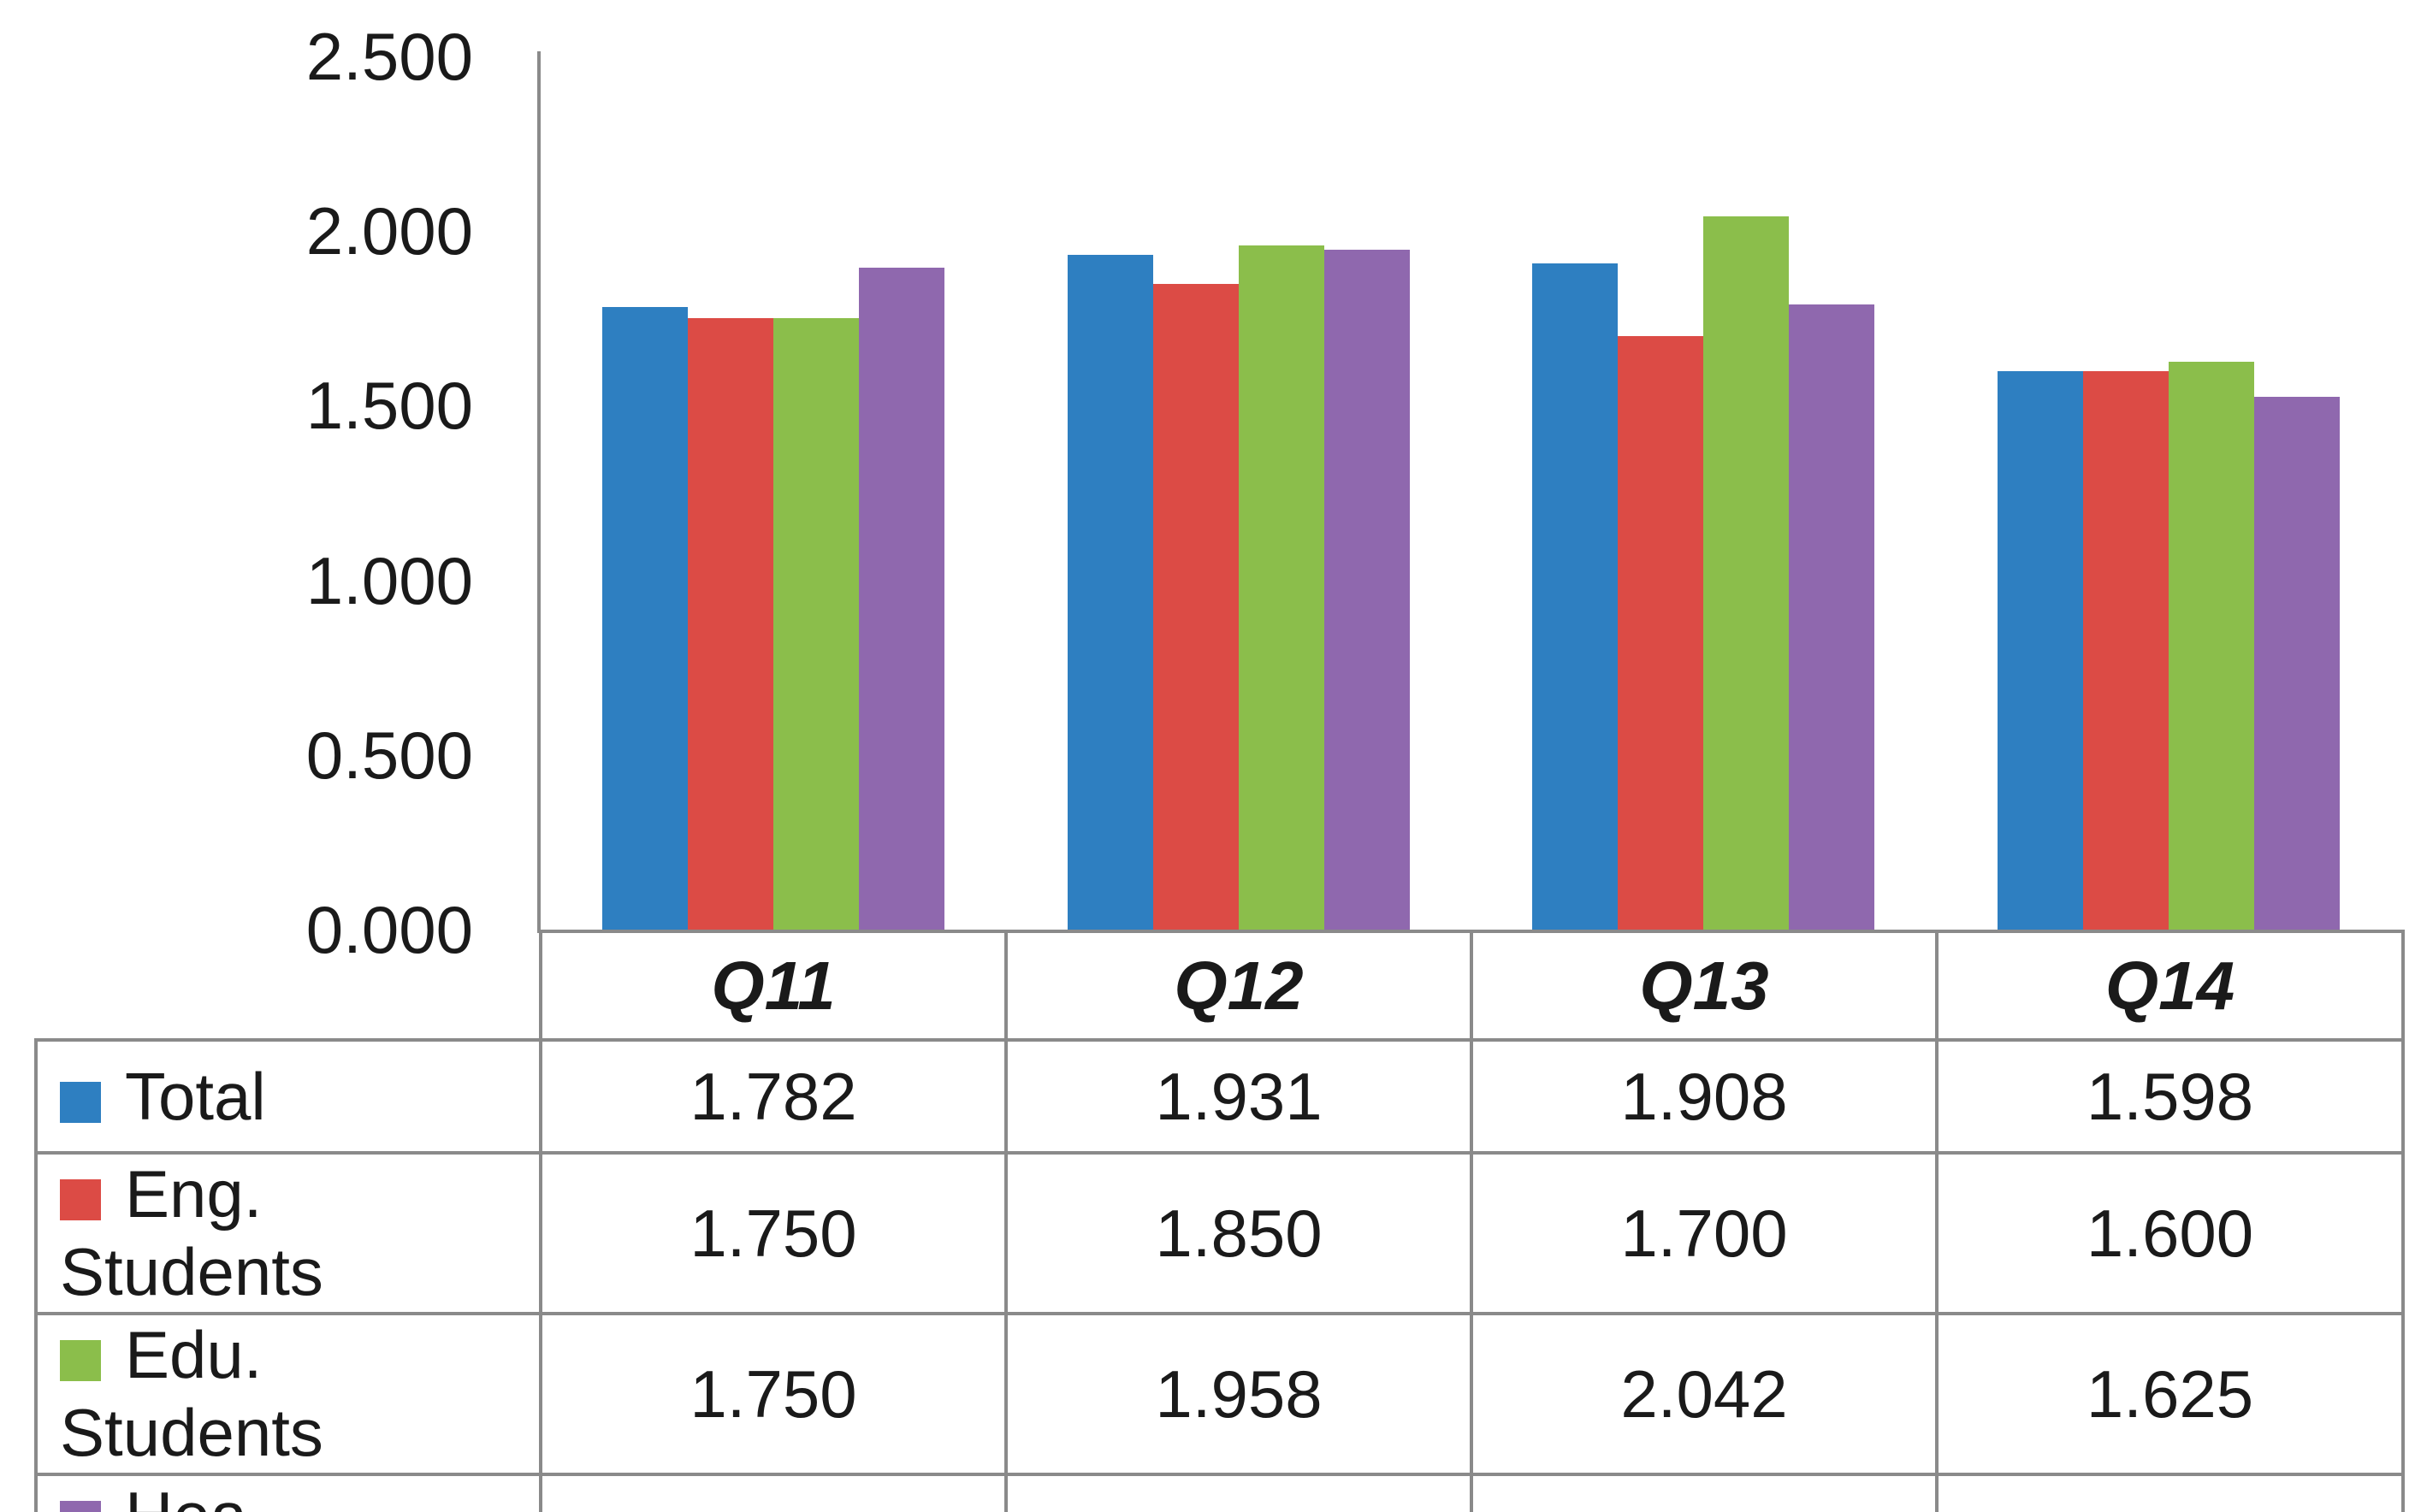 The width and height of the screenshot is (2421, 1512). Describe the element at coordinates (773, 986) in the screenshot. I see `column-header-q11: Q11` at that location.